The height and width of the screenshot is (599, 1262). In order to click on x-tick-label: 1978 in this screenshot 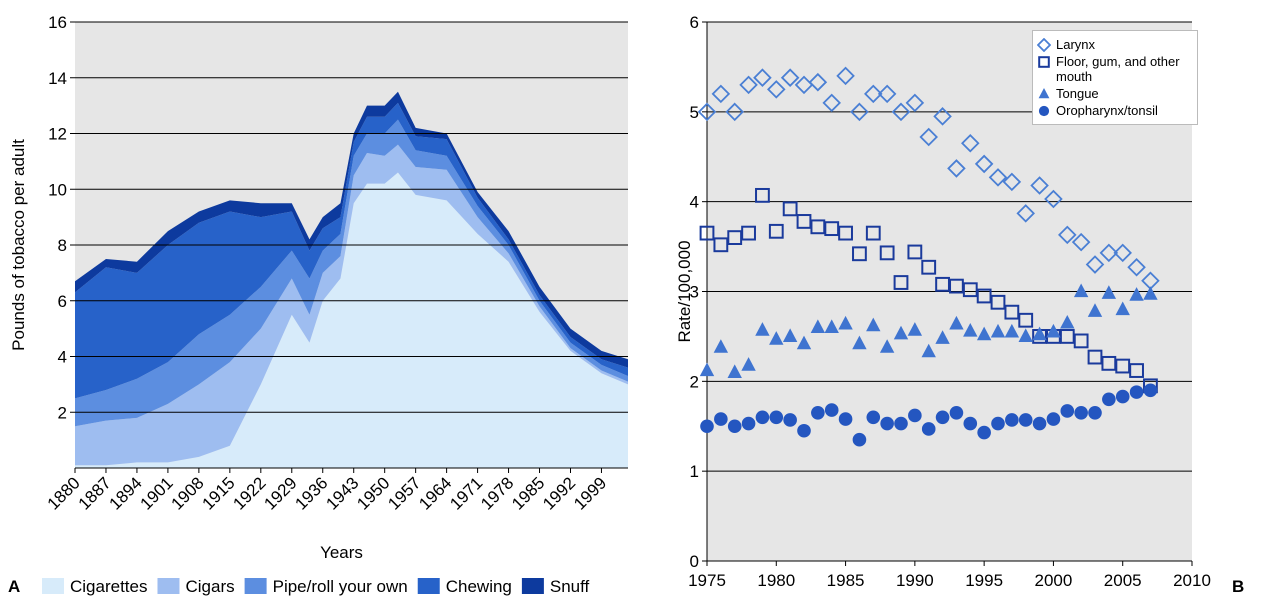, I will do `click(497, 493)`.